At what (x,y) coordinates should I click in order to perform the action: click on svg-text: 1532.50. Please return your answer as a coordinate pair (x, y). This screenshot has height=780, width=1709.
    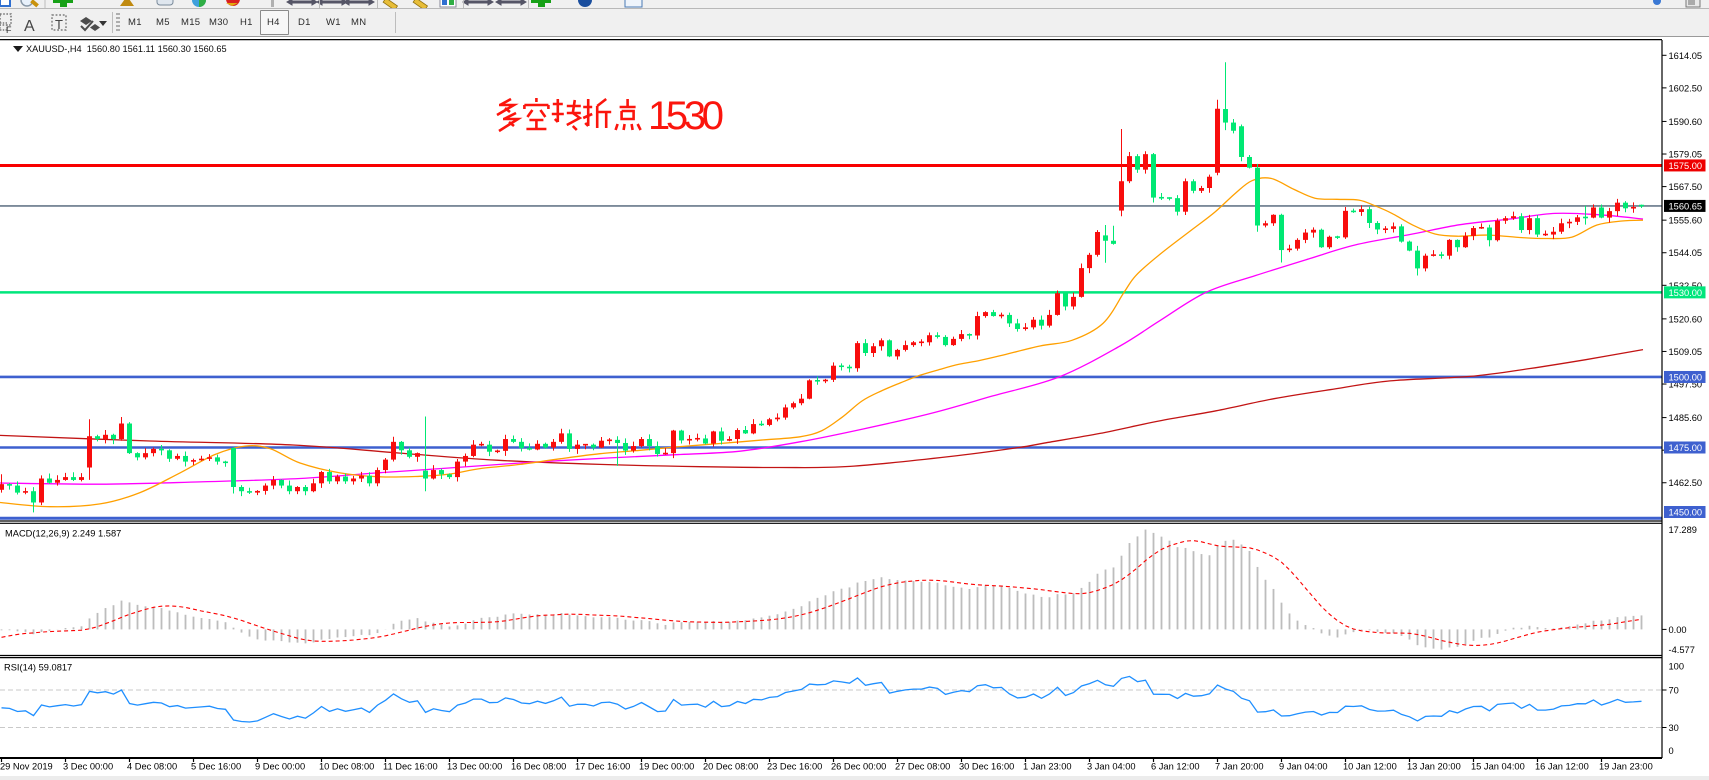
    Looking at the image, I should click on (1686, 286).